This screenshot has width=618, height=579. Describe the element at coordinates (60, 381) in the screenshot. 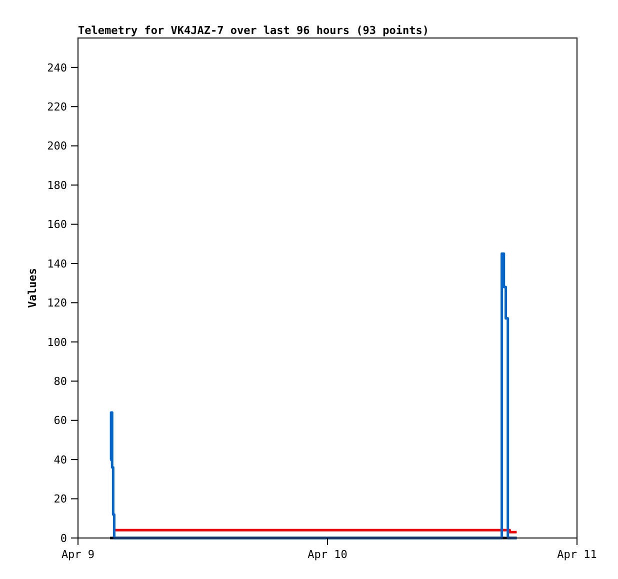

I see `y-tick-label: 80` at that location.